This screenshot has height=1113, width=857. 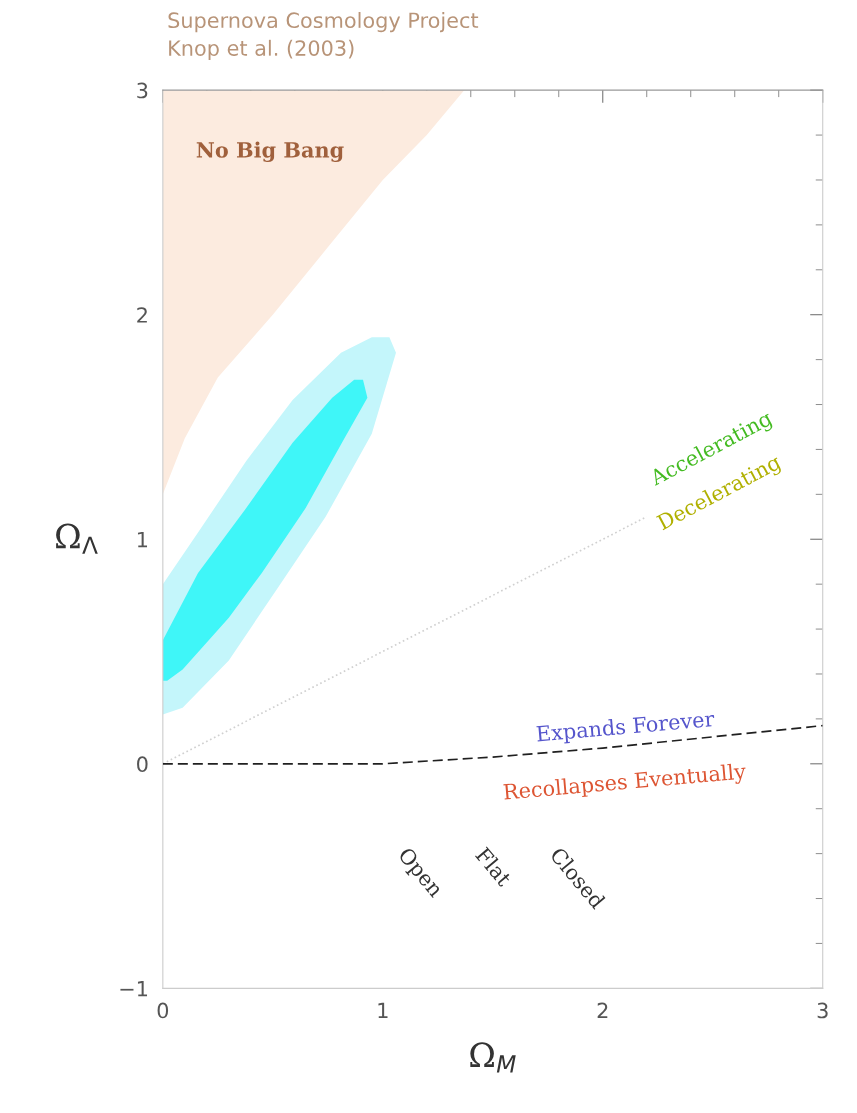 I want to click on x-tick-label: 3, so click(x=822, y=1010).